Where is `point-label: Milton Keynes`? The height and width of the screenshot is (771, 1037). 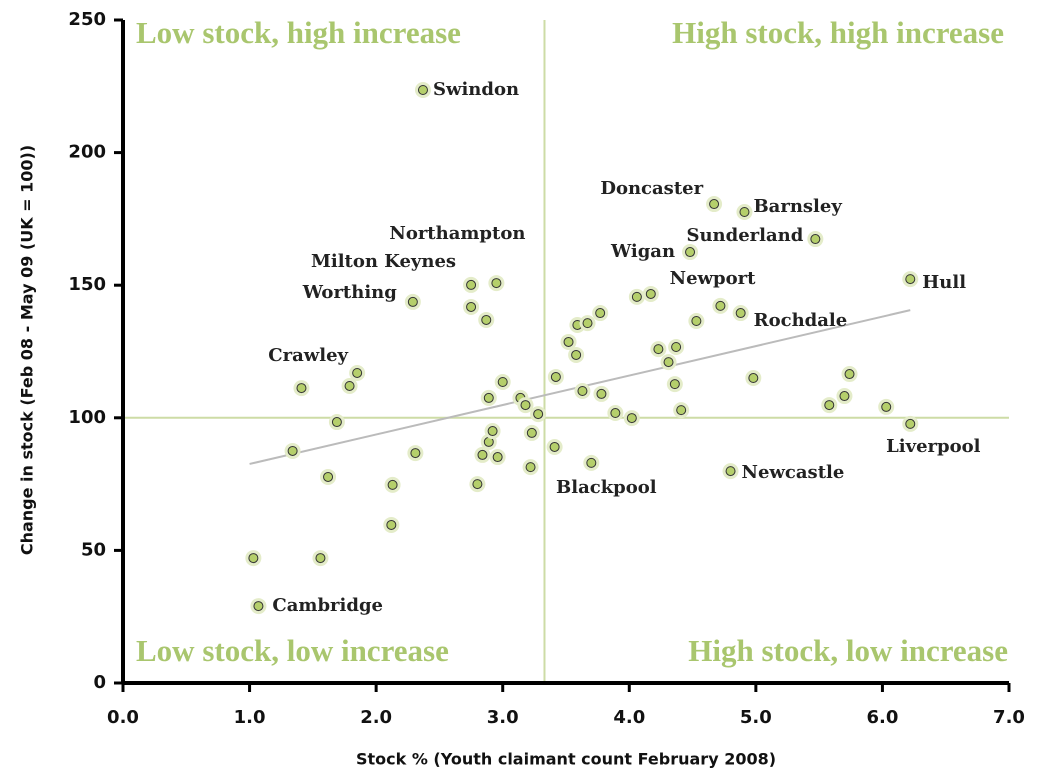 point-label: Milton Keynes is located at coordinates (383, 261).